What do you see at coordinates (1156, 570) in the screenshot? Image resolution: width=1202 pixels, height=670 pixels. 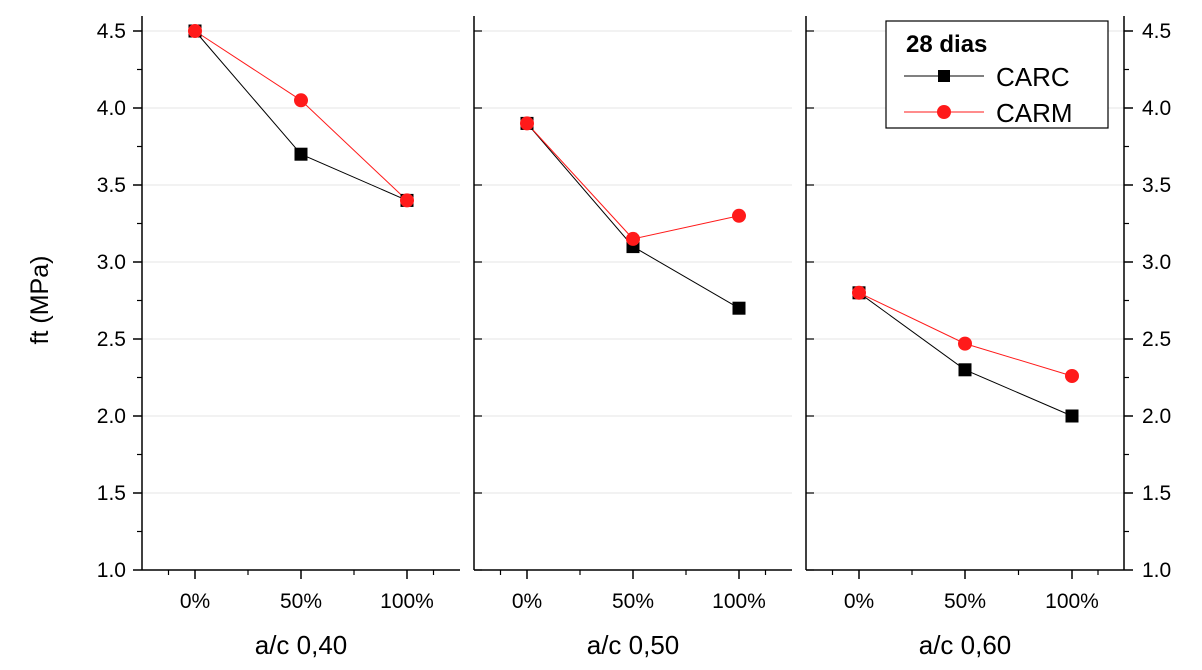 I see `y-tick-label-right: 1.0` at bounding box center [1156, 570].